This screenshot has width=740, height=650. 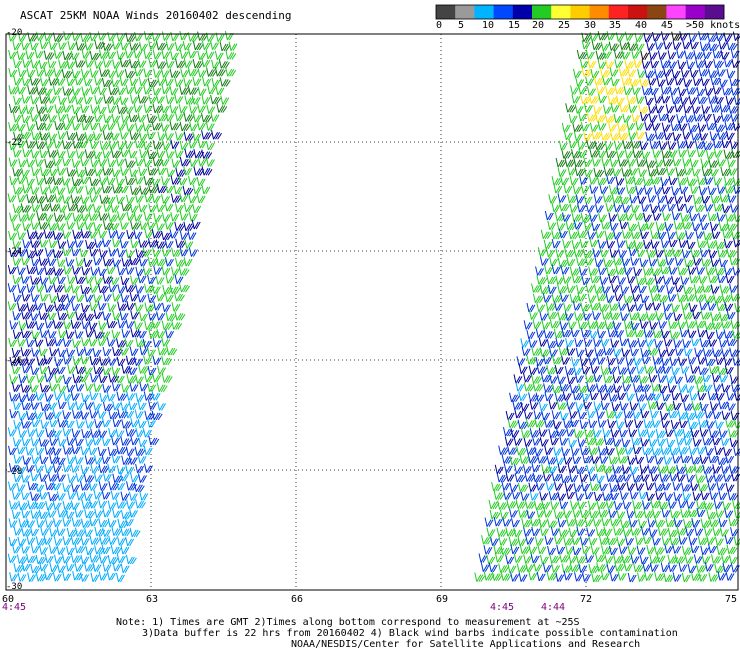 What do you see at coordinates (502, 607) in the screenshot?
I see `time-label-right-a: 4:45` at bounding box center [502, 607].